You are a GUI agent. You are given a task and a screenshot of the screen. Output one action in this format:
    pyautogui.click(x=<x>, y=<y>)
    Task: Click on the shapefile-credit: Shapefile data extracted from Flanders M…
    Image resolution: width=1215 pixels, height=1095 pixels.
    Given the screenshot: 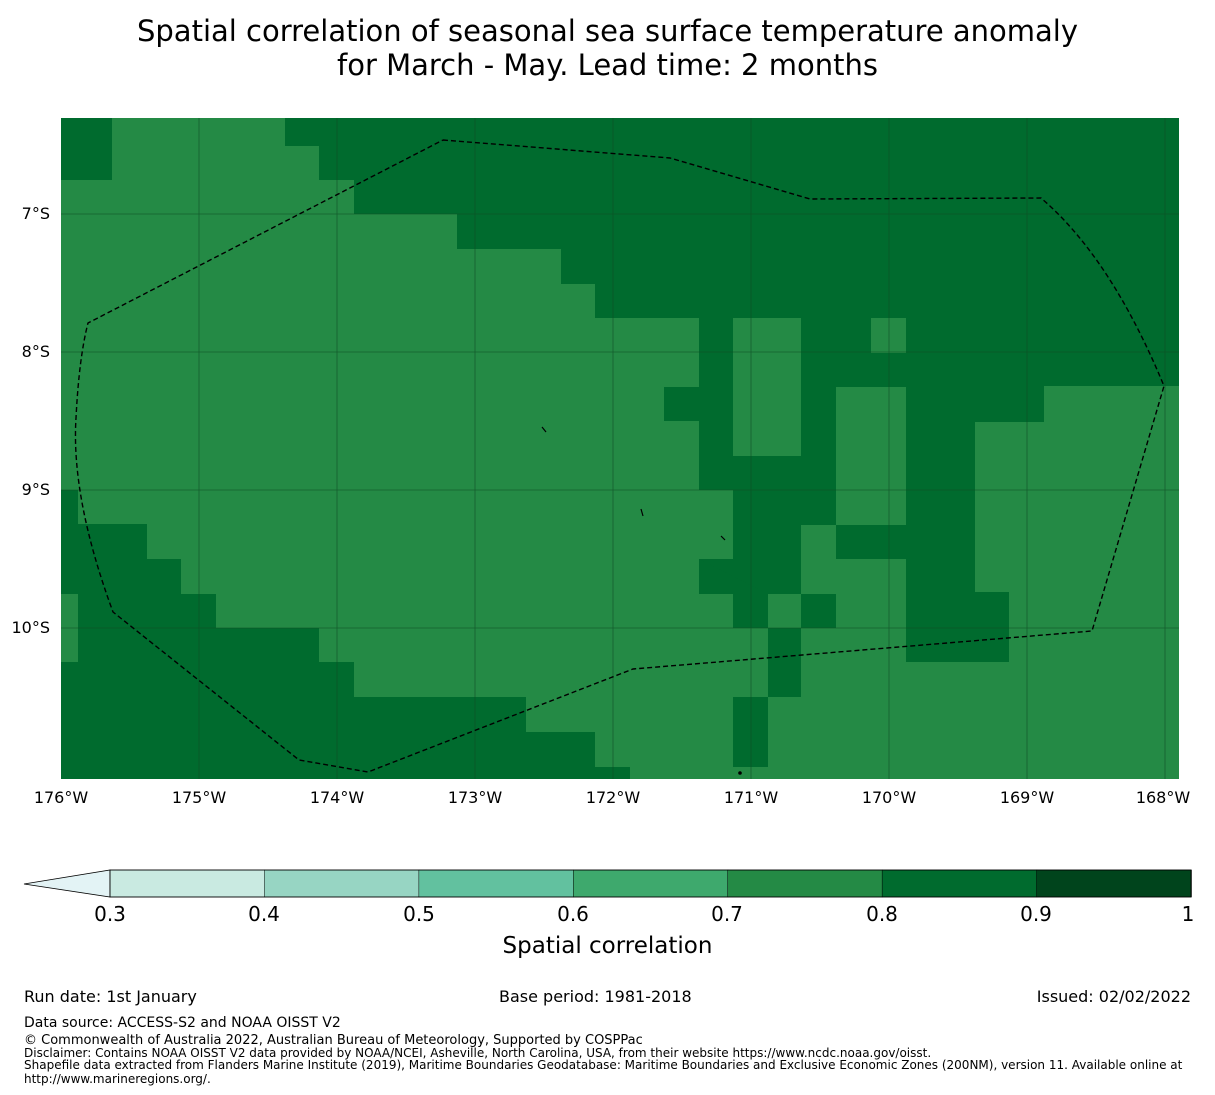 What is the action you would take?
    pyautogui.click(x=603, y=1072)
    